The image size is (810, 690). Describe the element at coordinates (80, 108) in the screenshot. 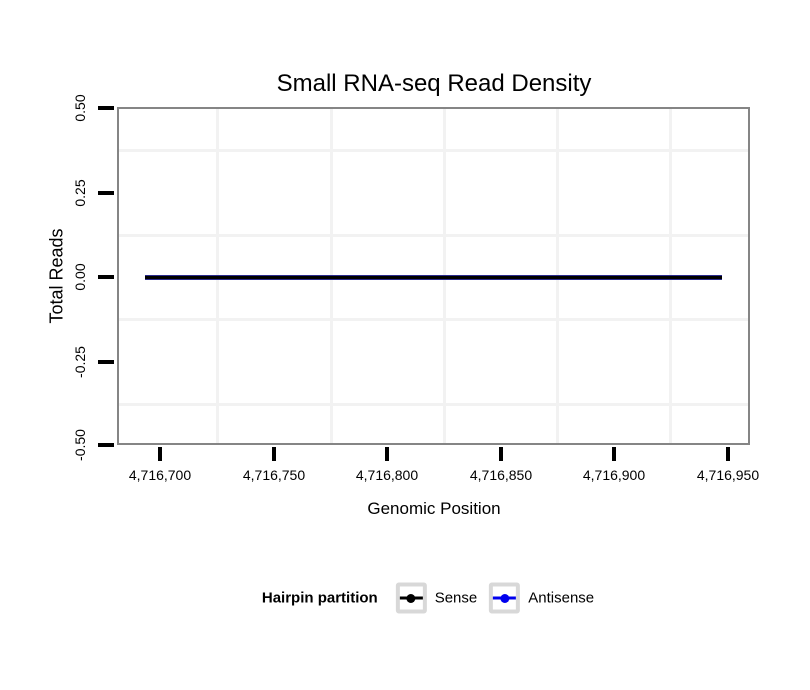

I see `y-tick-label: 0.50` at that location.